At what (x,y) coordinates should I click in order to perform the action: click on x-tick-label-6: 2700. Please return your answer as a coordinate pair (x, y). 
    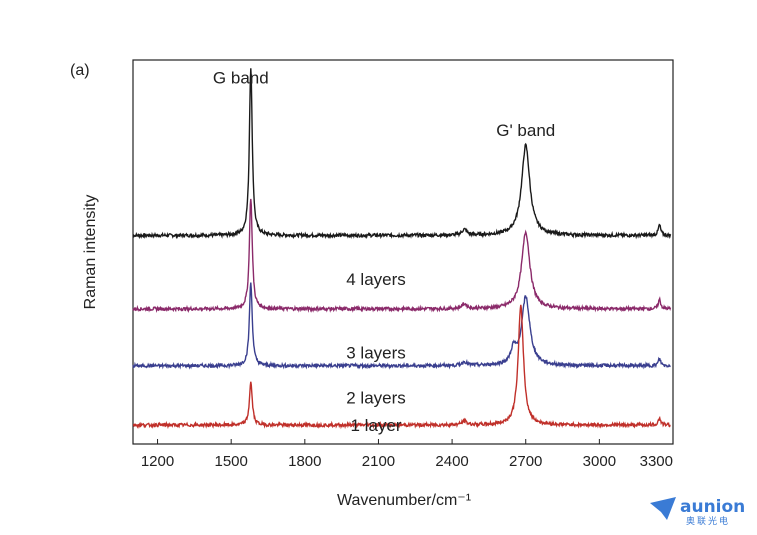
    Looking at the image, I should click on (525, 461).